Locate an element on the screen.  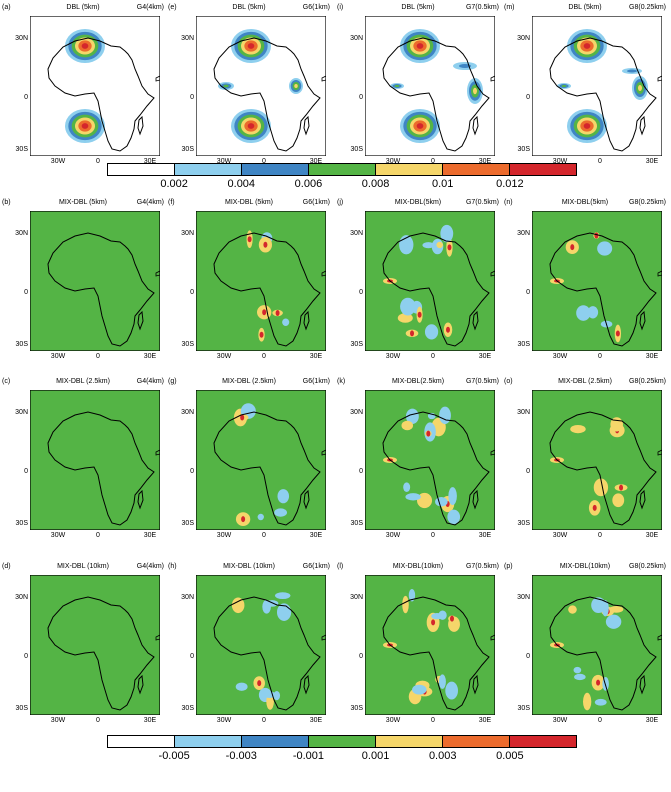
colorbar-tick-label: 0.008 is located at coordinates (375, 184).